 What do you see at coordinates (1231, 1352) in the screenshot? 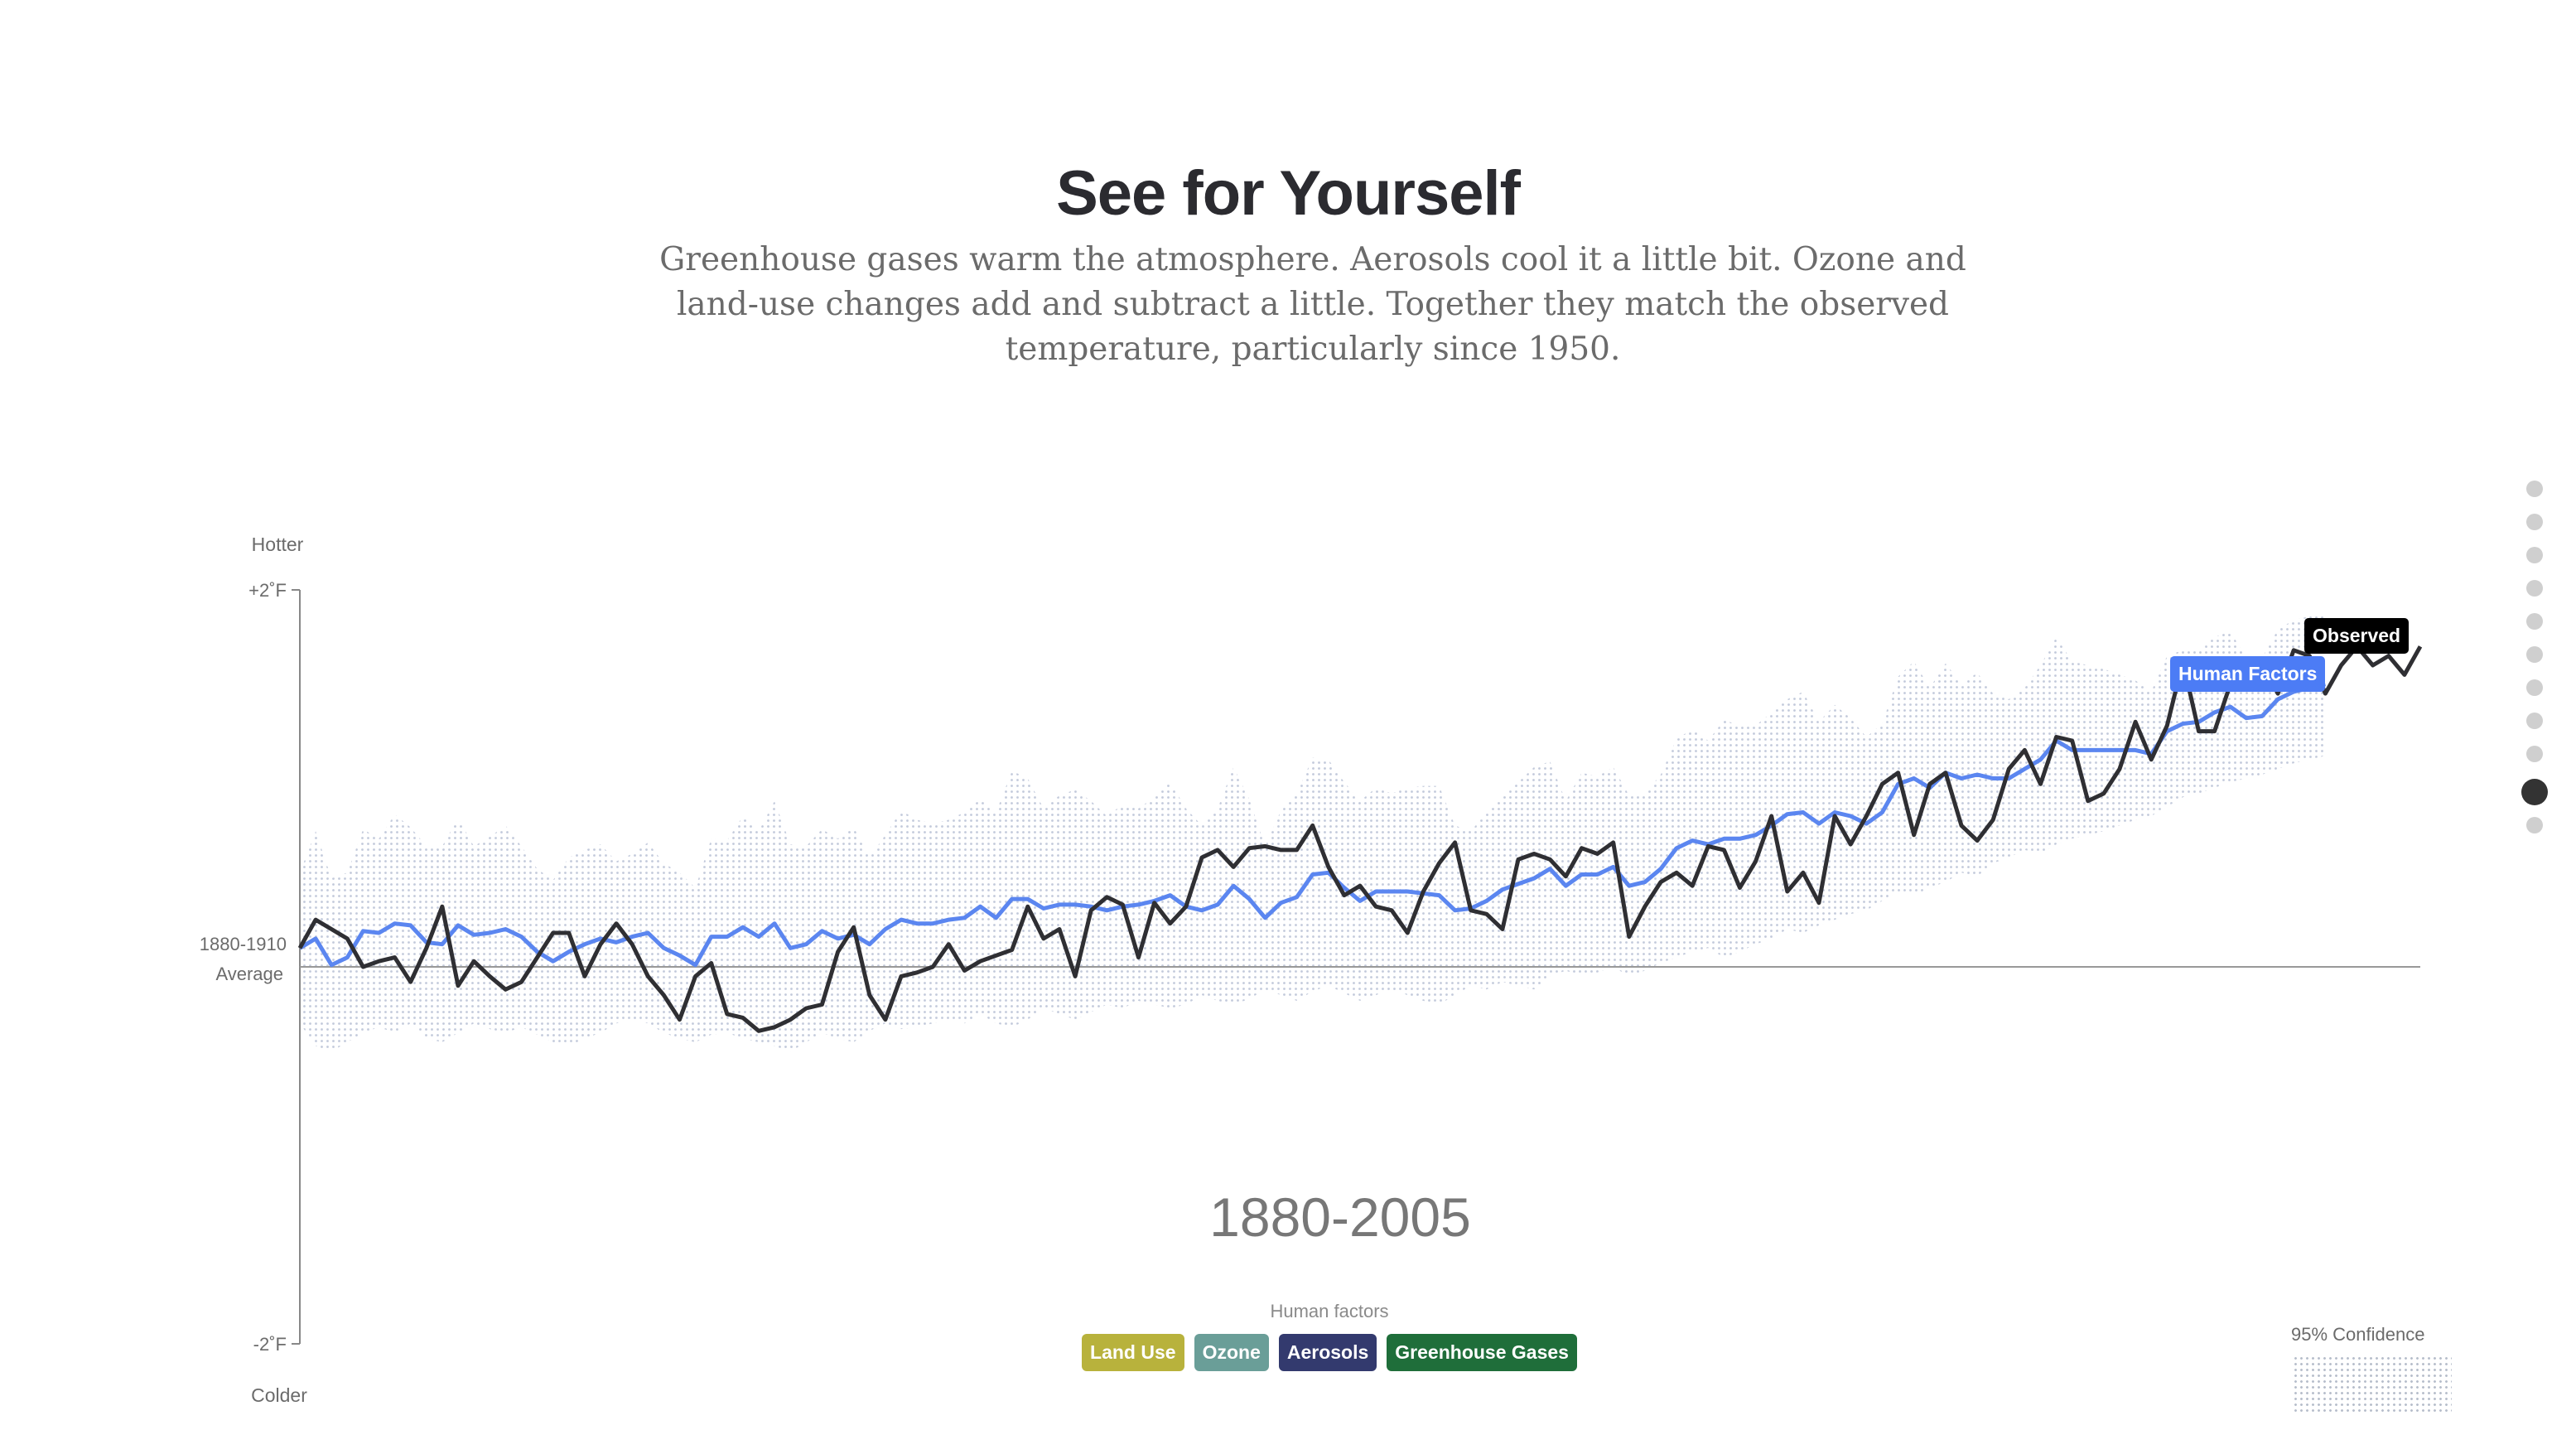
I see `ozone-button: Ozone` at bounding box center [1231, 1352].